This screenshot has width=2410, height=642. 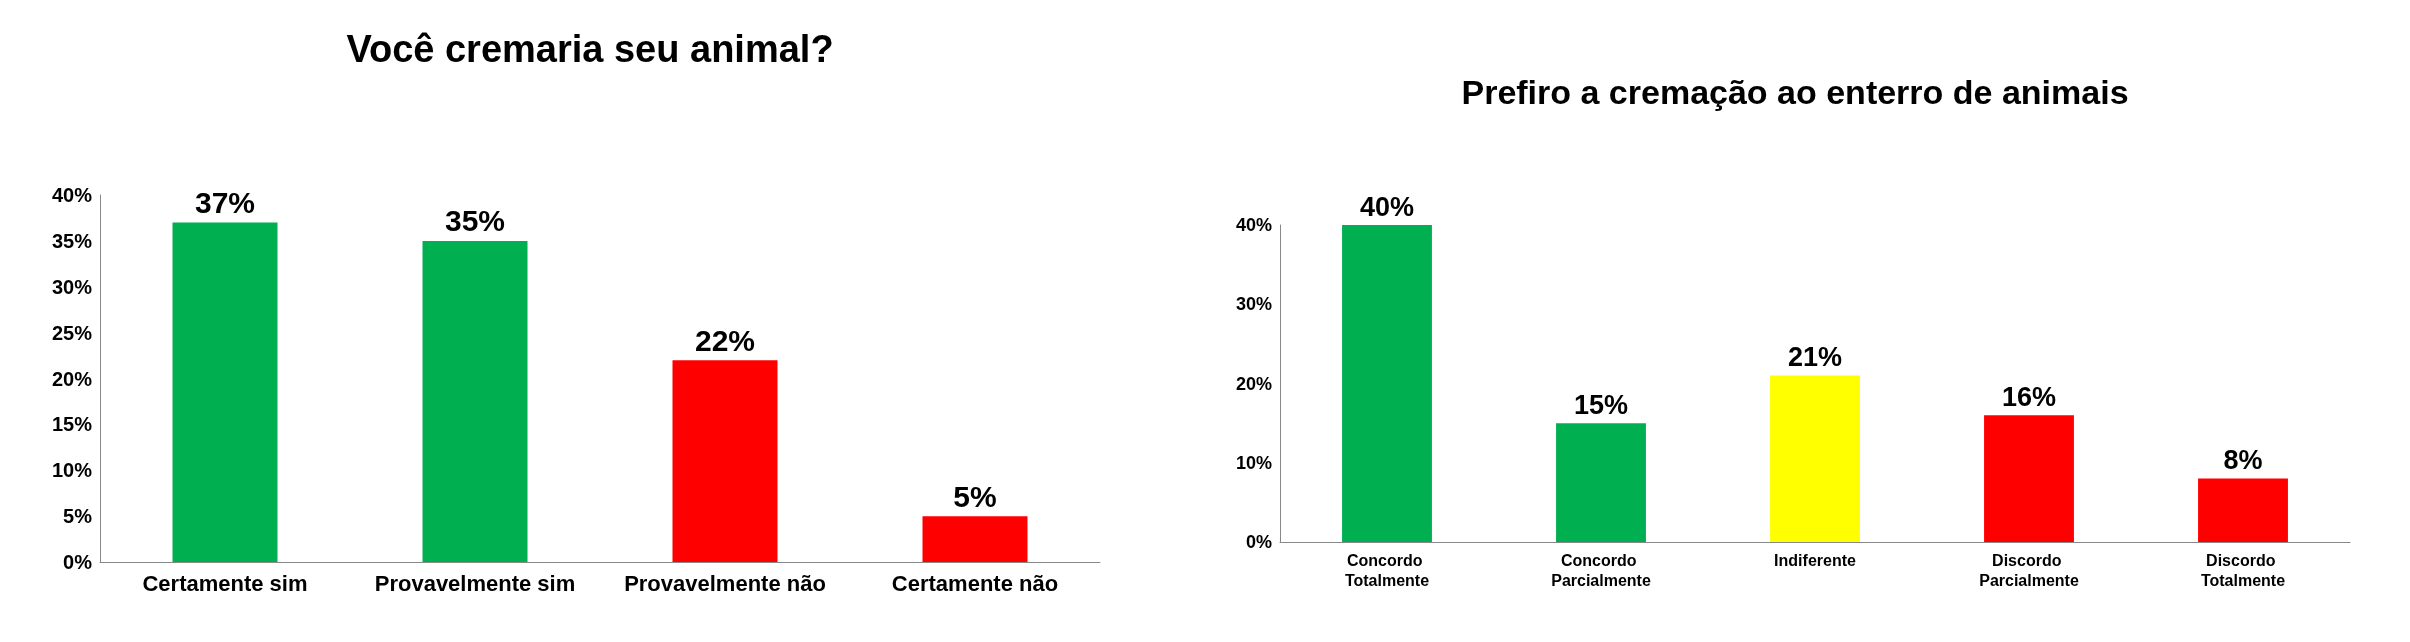 What do you see at coordinates (590, 49) in the screenshot?
I see `chart-title: Você cremaria seu animal?` at bounding box center [590, 49].